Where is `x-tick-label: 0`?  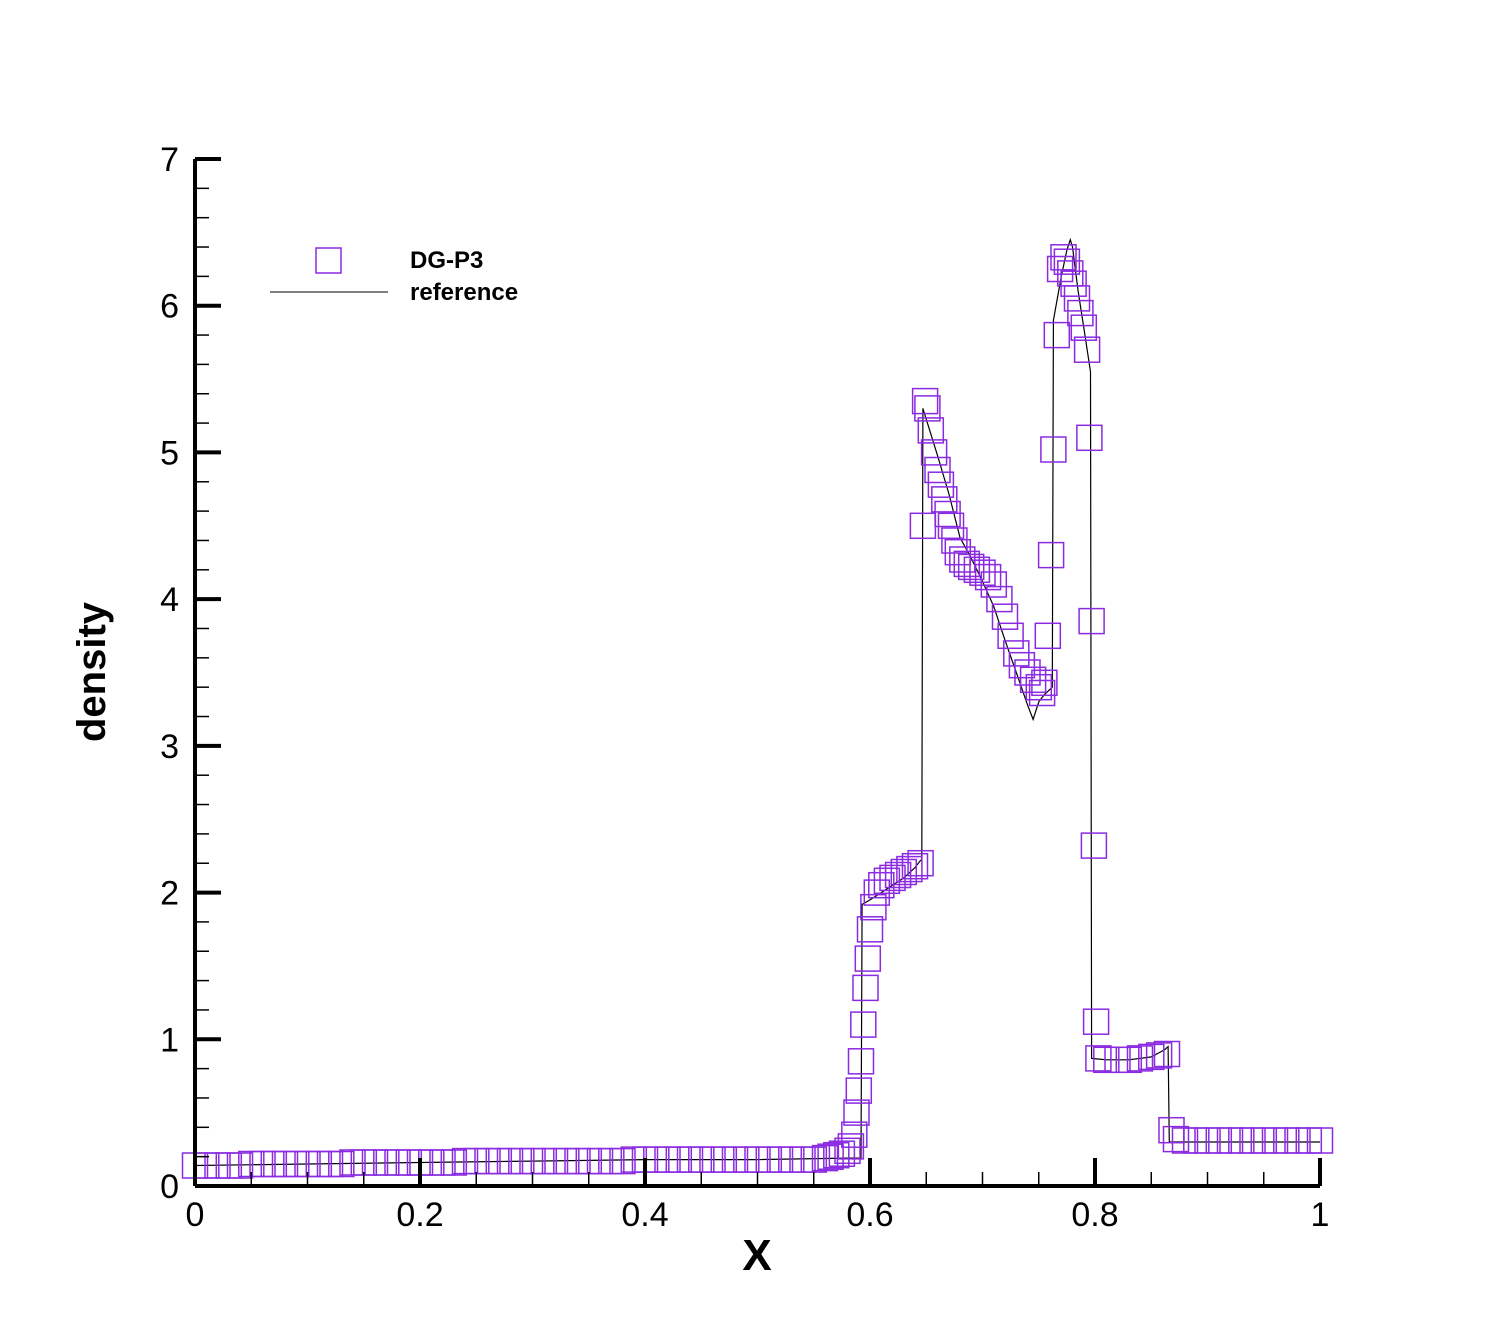
x-tick-label: 0 is located at coordinates (195, 1215).